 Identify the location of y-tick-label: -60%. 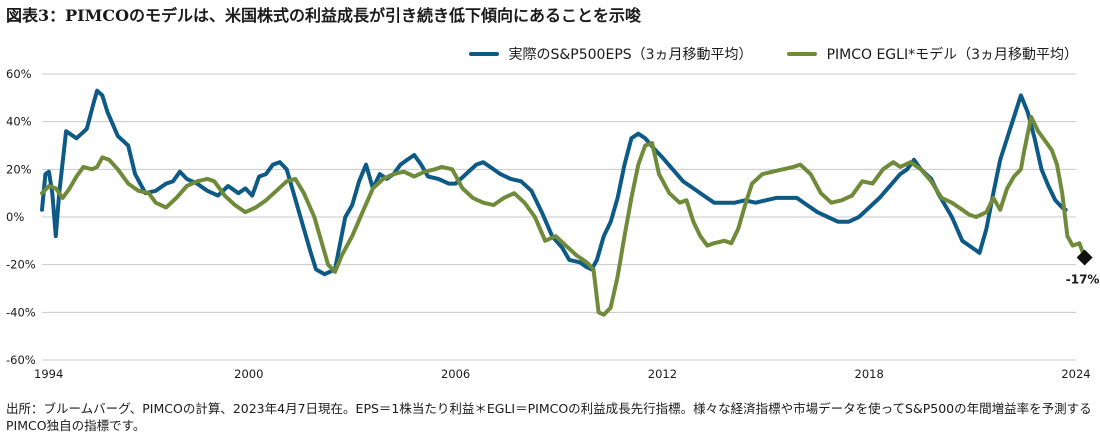
(21, 360).